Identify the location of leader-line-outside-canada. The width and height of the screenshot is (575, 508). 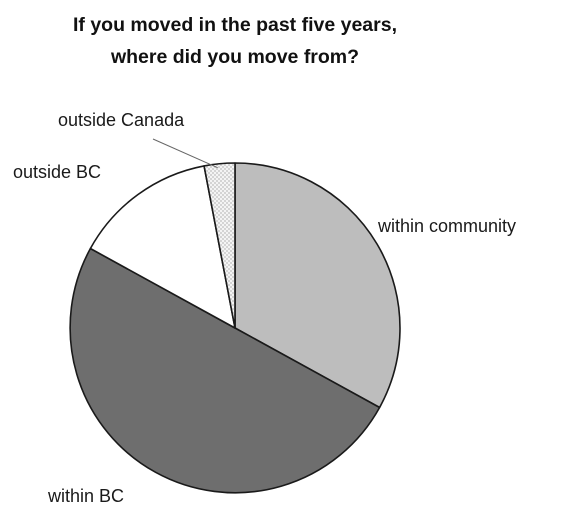
(185, 153).